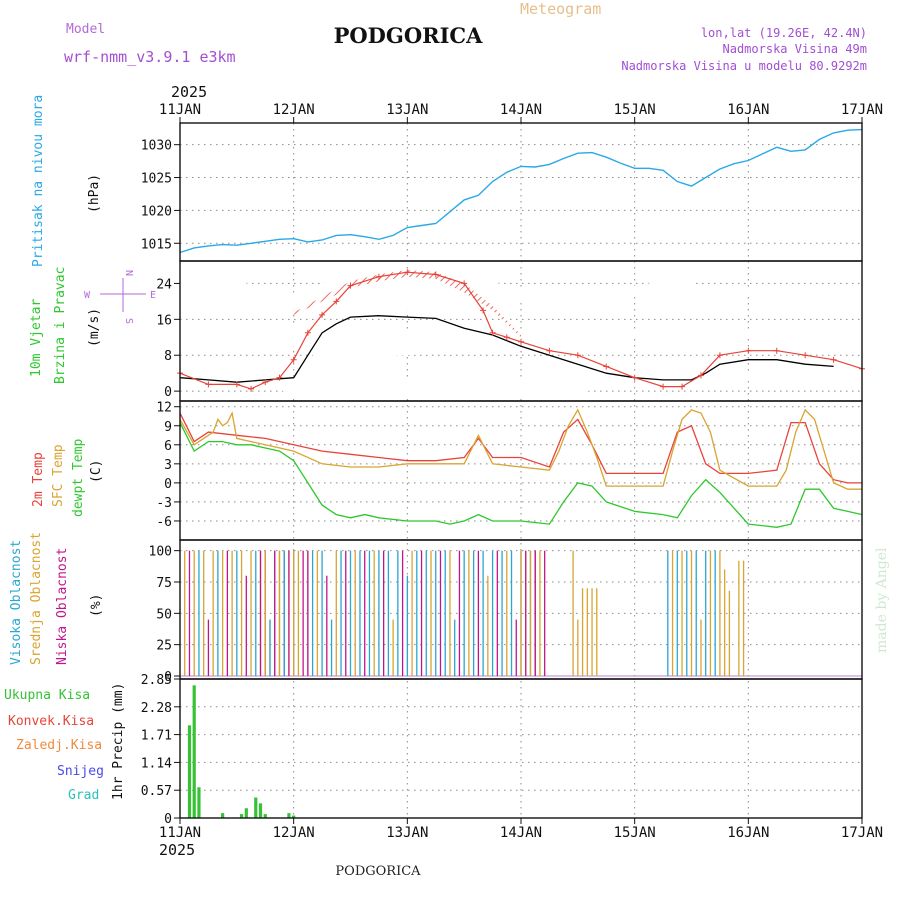  What do you see at coordinates (635, 110) in the screenshot?
I see `x-tick-label-top: 15JAN` at bounding box center [635, 110].